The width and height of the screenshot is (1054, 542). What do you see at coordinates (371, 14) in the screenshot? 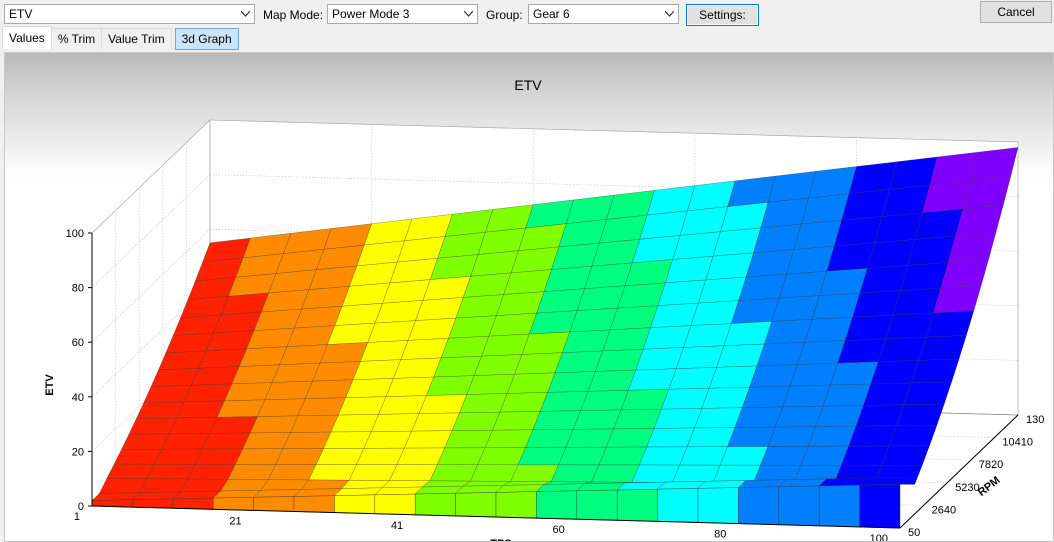
I see `map-mode-value: Power Mode 3` at bounding box center [371, 14].